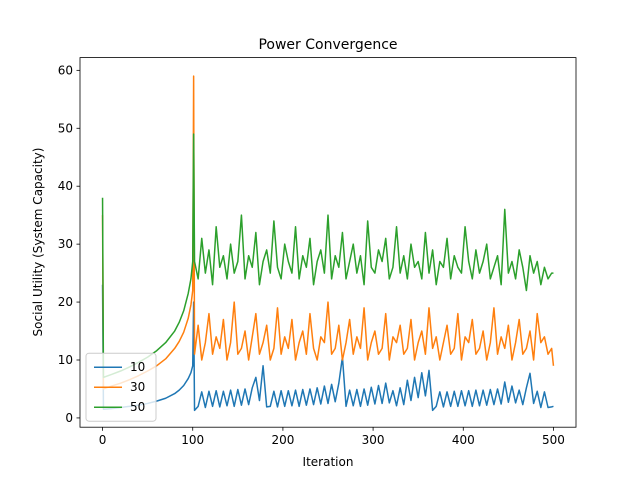  Describe the element at coordinates (282, 440) in the screenshot. I see `x-tick-label: 200` at that location.